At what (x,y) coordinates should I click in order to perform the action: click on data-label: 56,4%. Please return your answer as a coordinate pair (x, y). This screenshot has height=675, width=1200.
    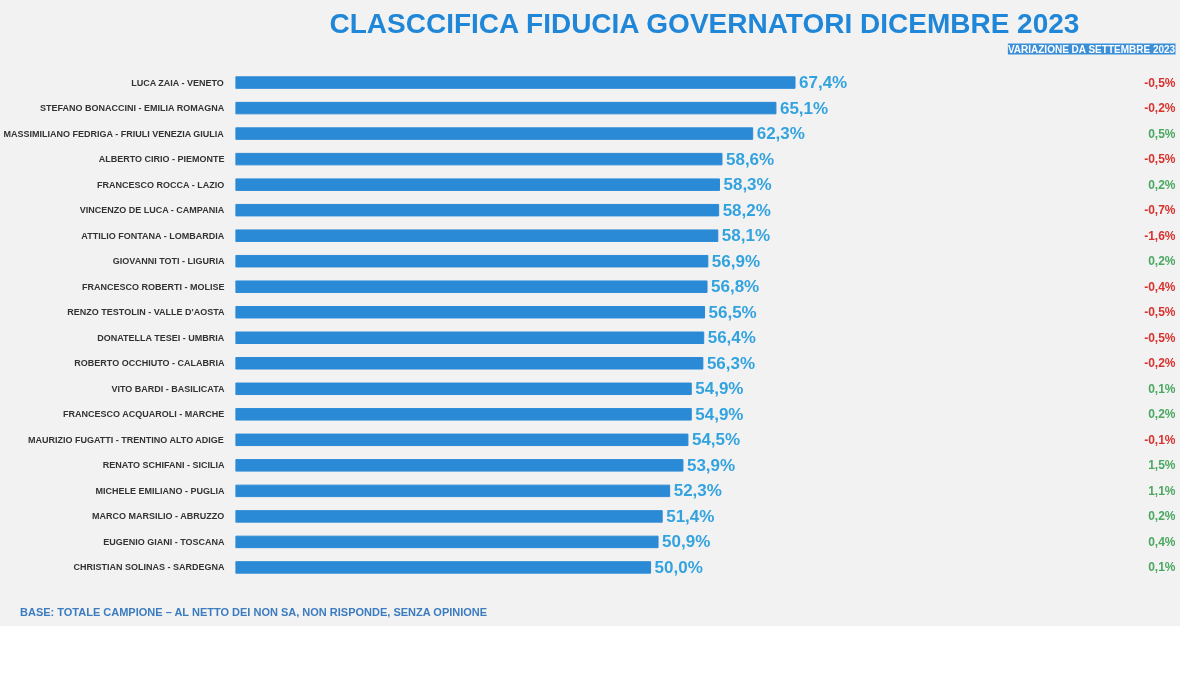
    Looking at the image, I should click on (731, 338).